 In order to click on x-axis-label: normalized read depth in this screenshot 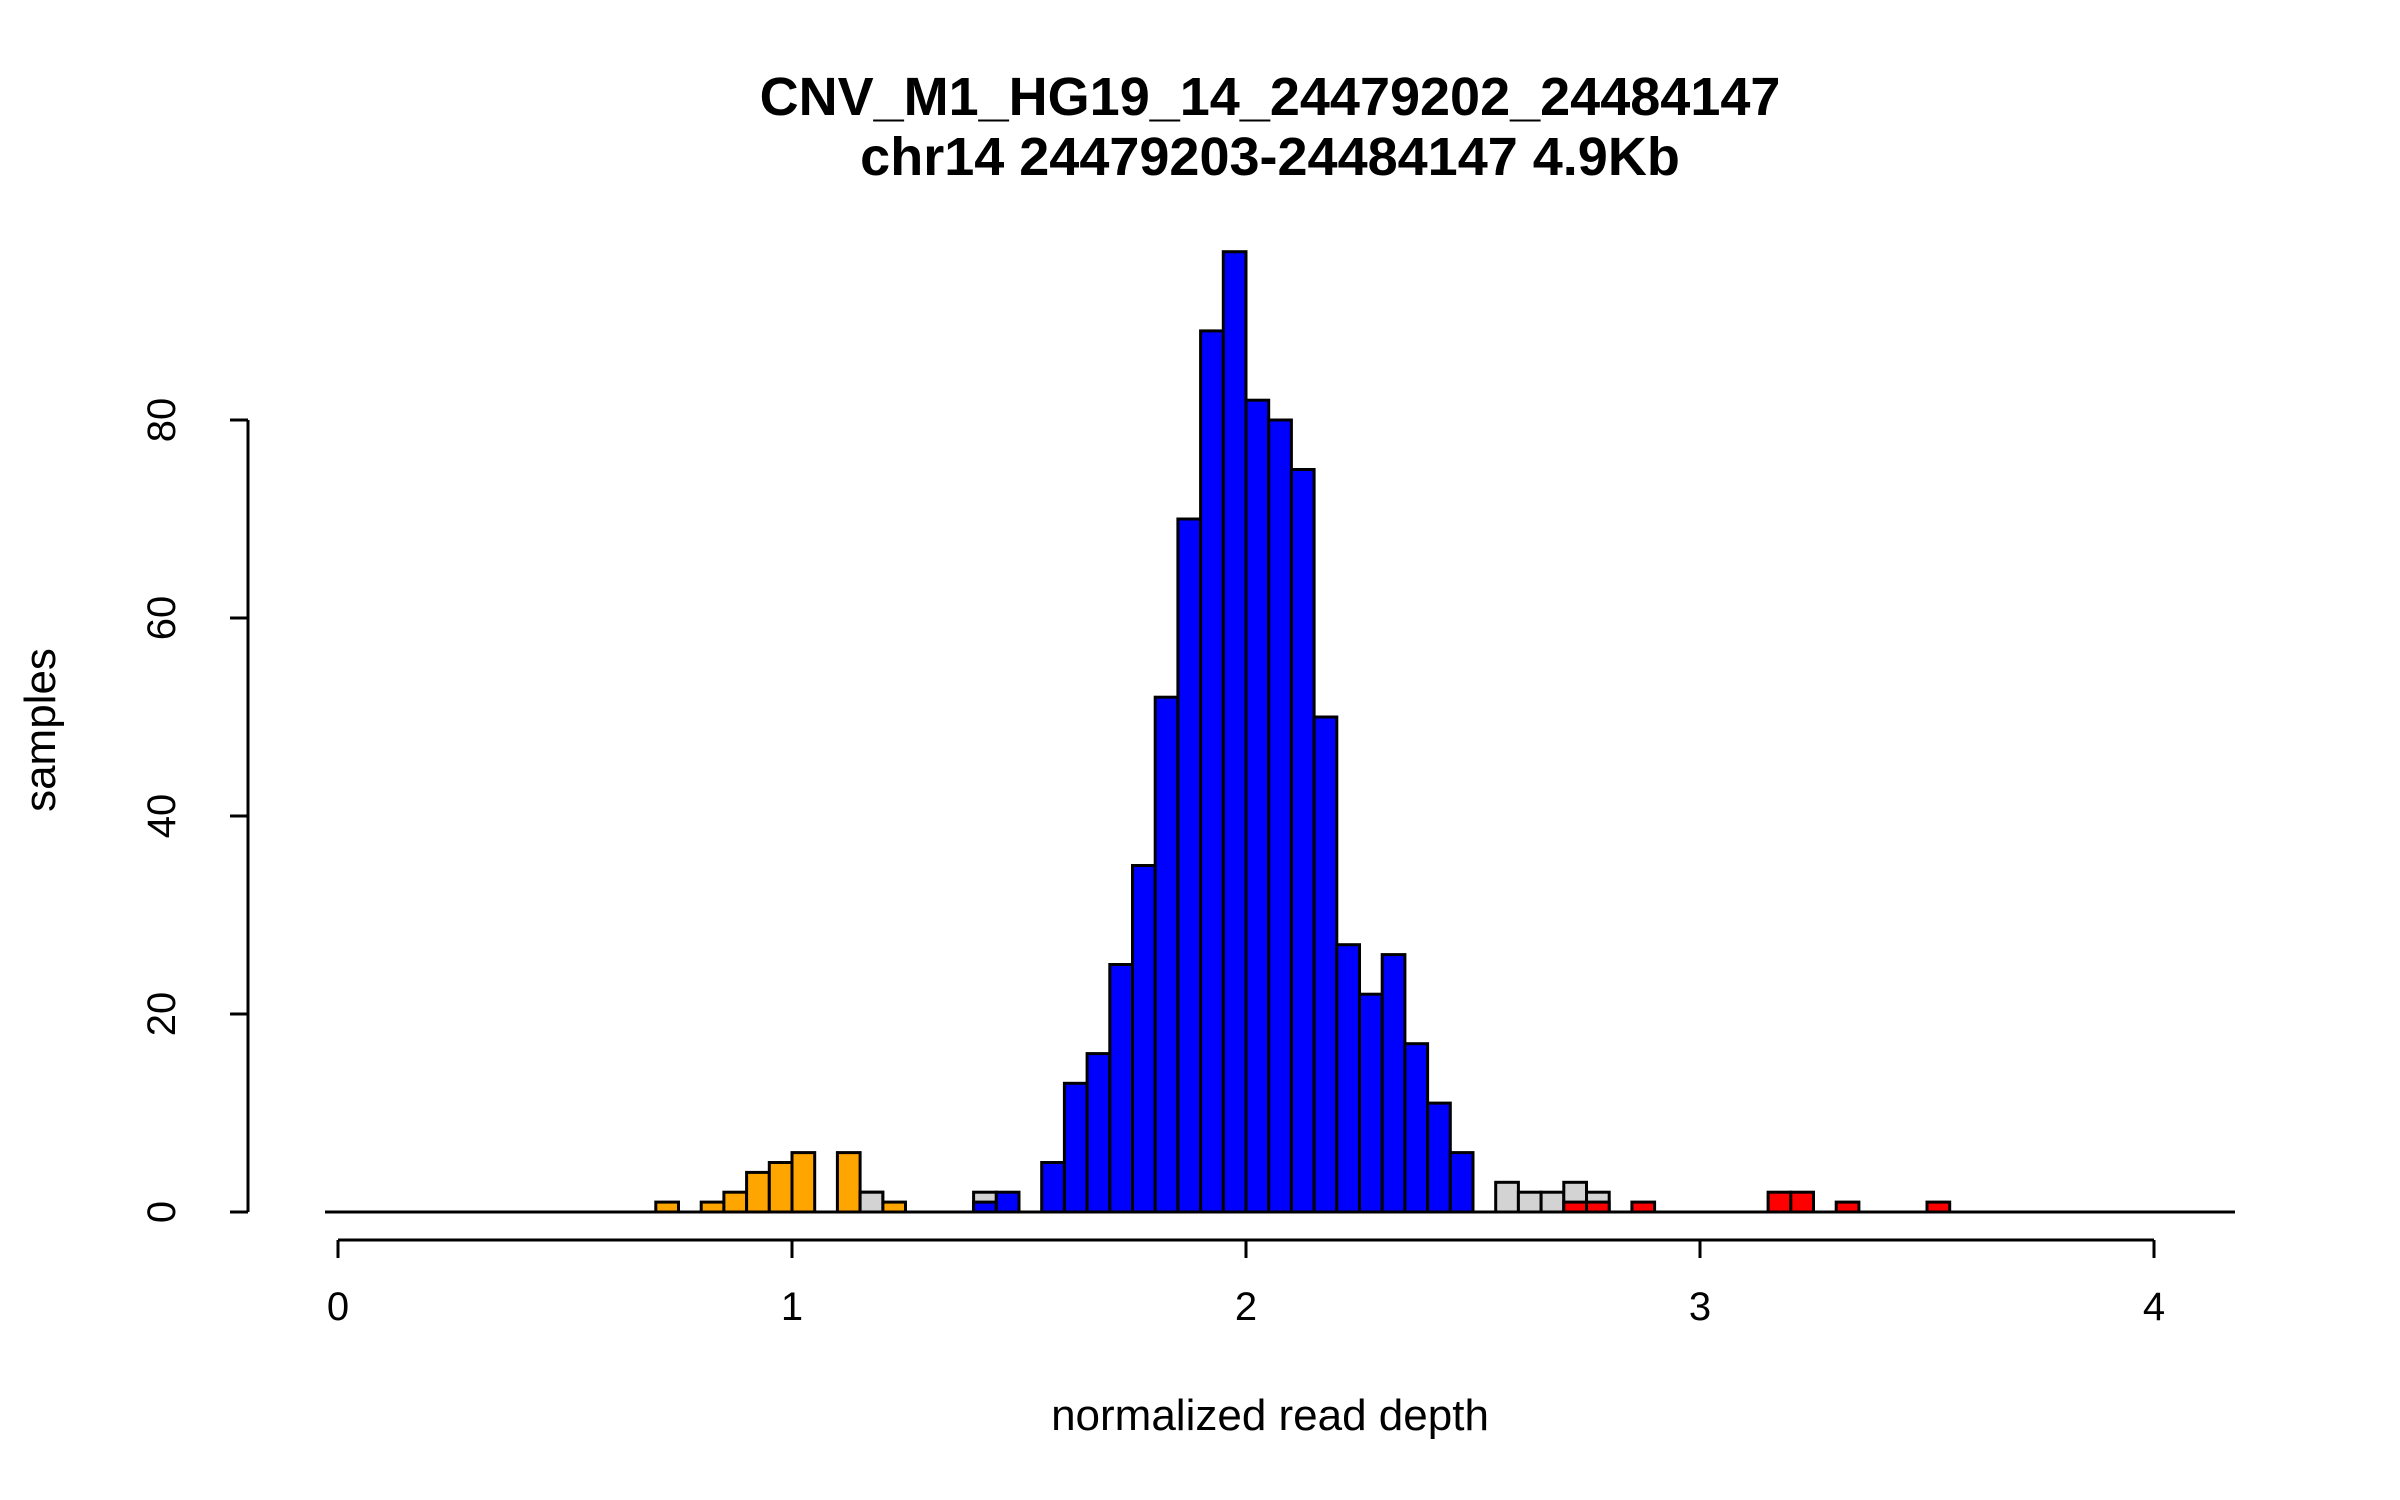, I will do `click(1270, 1415)`.